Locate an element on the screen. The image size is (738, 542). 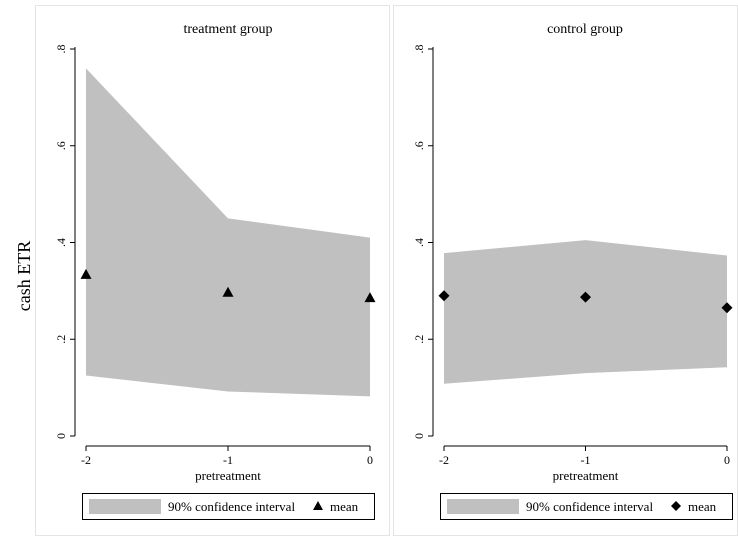
panel-title: treatment group is located at coordinates (227, 29).